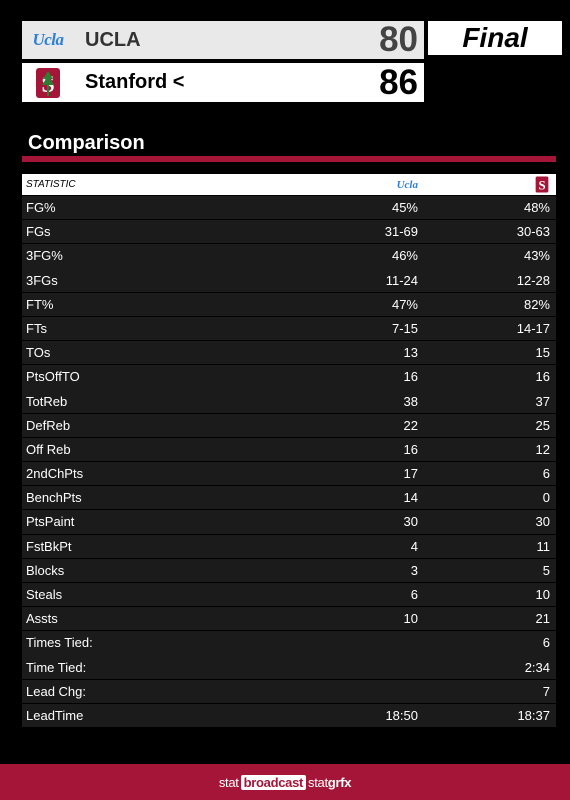 This screenshot has width=570, height=800. Describe the element at coordinates (289, 207) in the screenshot. I see `table-row: FG% 45% 48%` at that location.